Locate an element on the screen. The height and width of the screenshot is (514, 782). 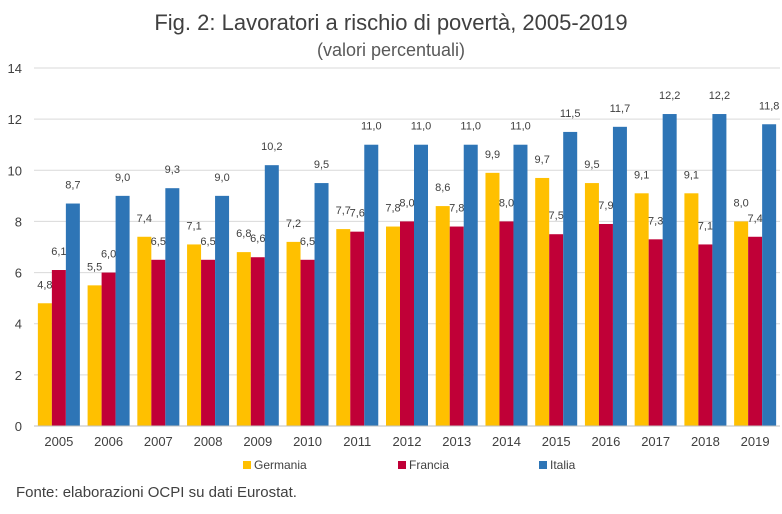
data-label-italia: 9,5 is located at coordinates (321, 165).